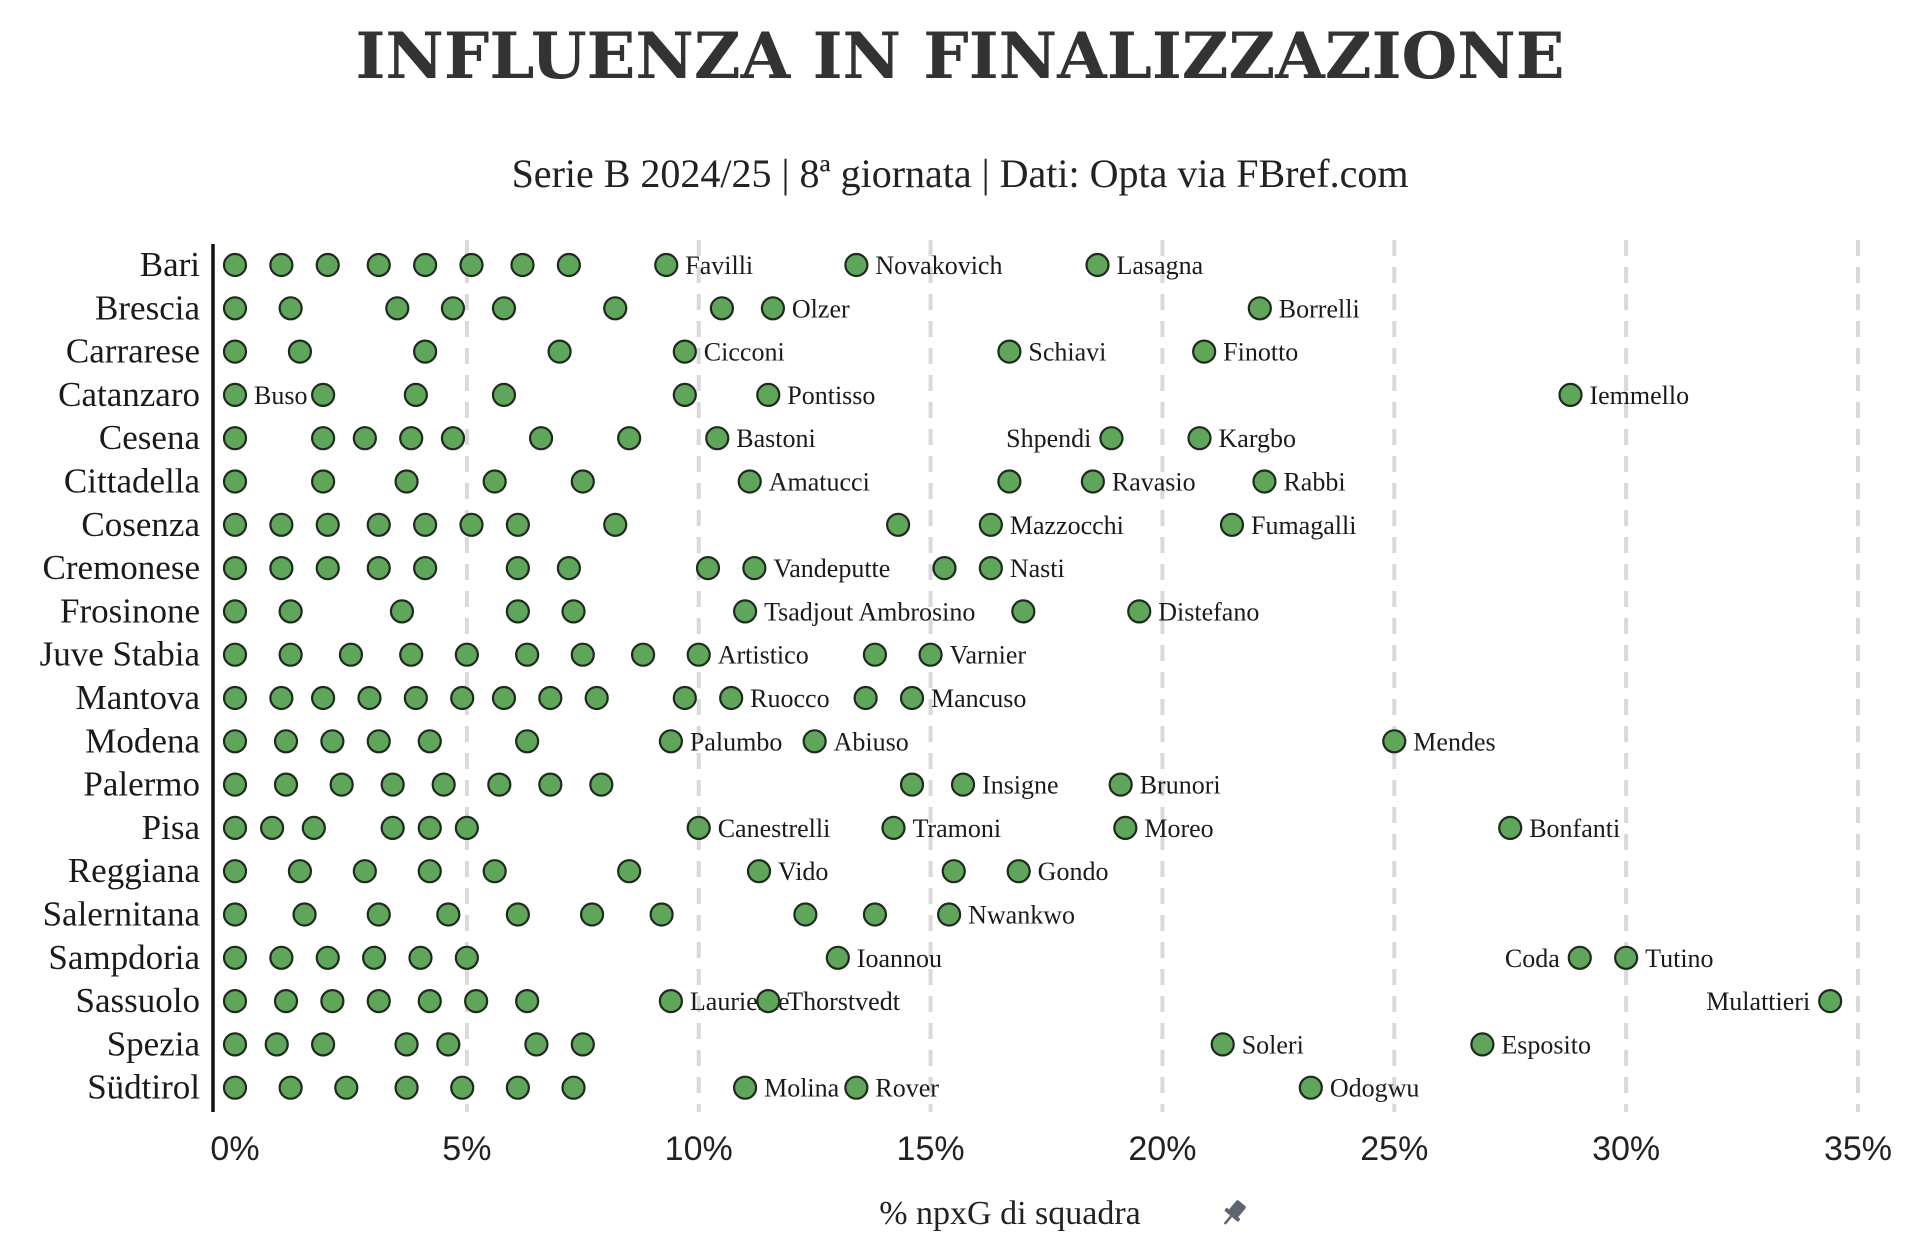 The image size is (1920, 1236). I want to click on x-tick-label: 5%, so click(466, 1149).